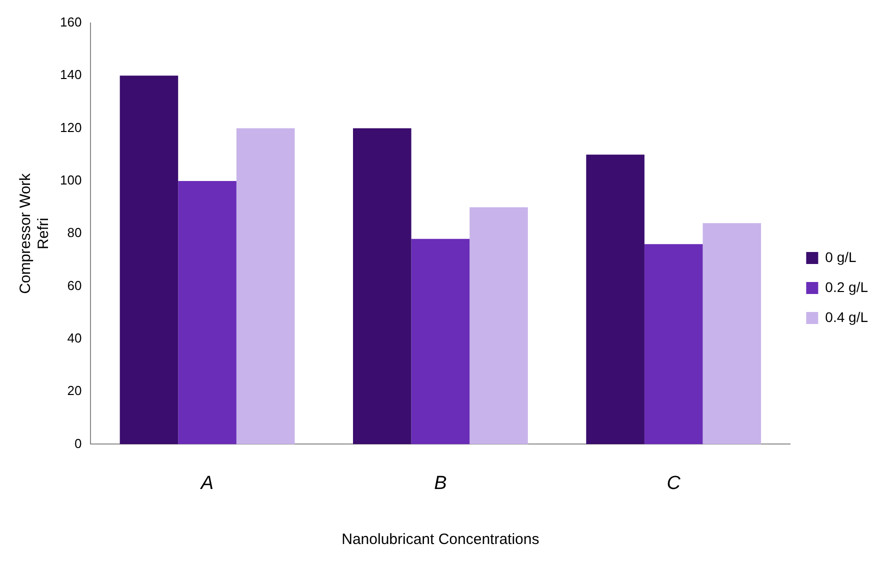 The image size is (896, 566). I want to click on y-tick-label: 120, so click(71, 127).